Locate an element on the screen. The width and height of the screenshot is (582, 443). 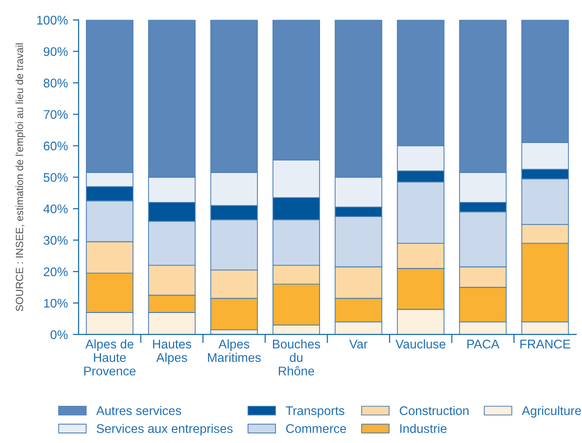
y-tick-label: 100% is located at coordinates (52, 20).